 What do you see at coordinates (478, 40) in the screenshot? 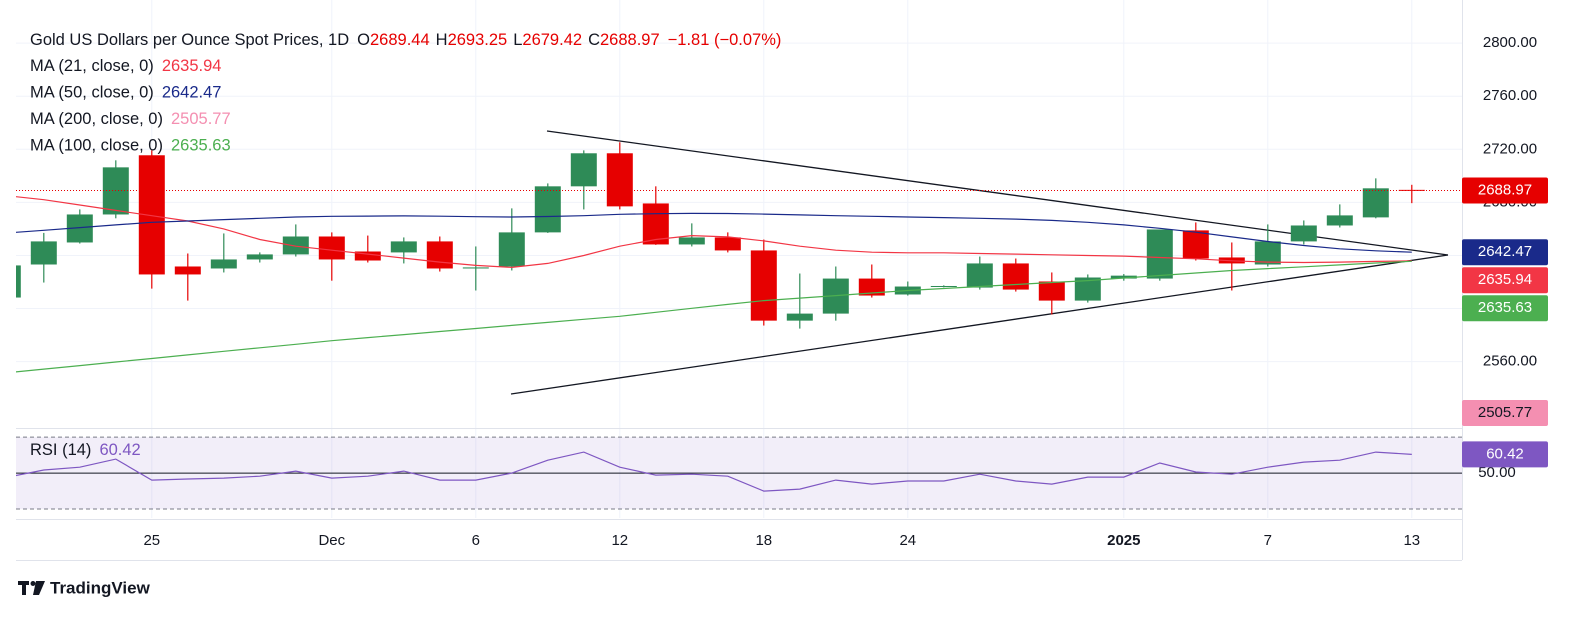
I see `ohlc-value: 2693.25` at bounding box center [478, 40].